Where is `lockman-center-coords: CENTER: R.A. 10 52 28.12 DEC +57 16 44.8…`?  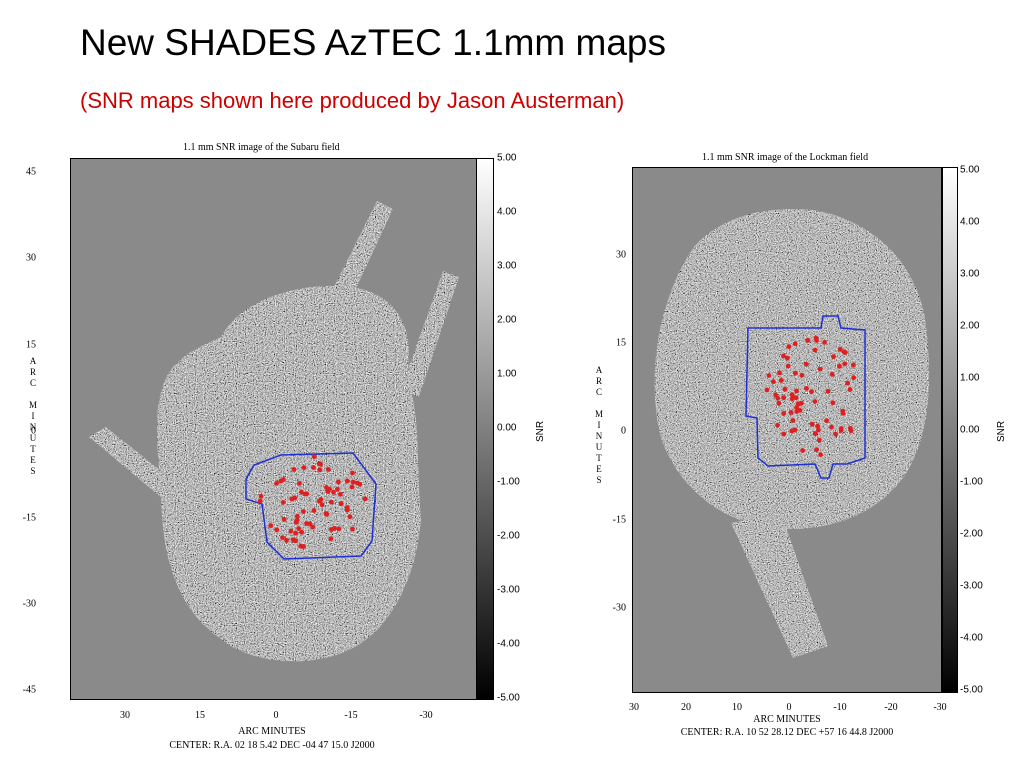
lockman-center-coords: CENTER: R.A. 10 52 28.12 DEC +57 16 44.8… is located at coordinates (787, 732).